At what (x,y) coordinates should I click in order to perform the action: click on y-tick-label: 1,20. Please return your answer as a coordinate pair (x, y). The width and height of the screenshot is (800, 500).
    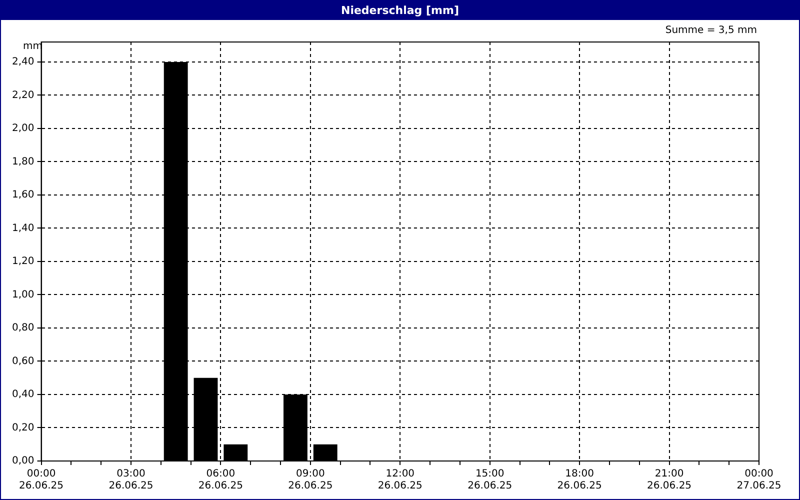
    Looking at the image, I should click on (23, 262).